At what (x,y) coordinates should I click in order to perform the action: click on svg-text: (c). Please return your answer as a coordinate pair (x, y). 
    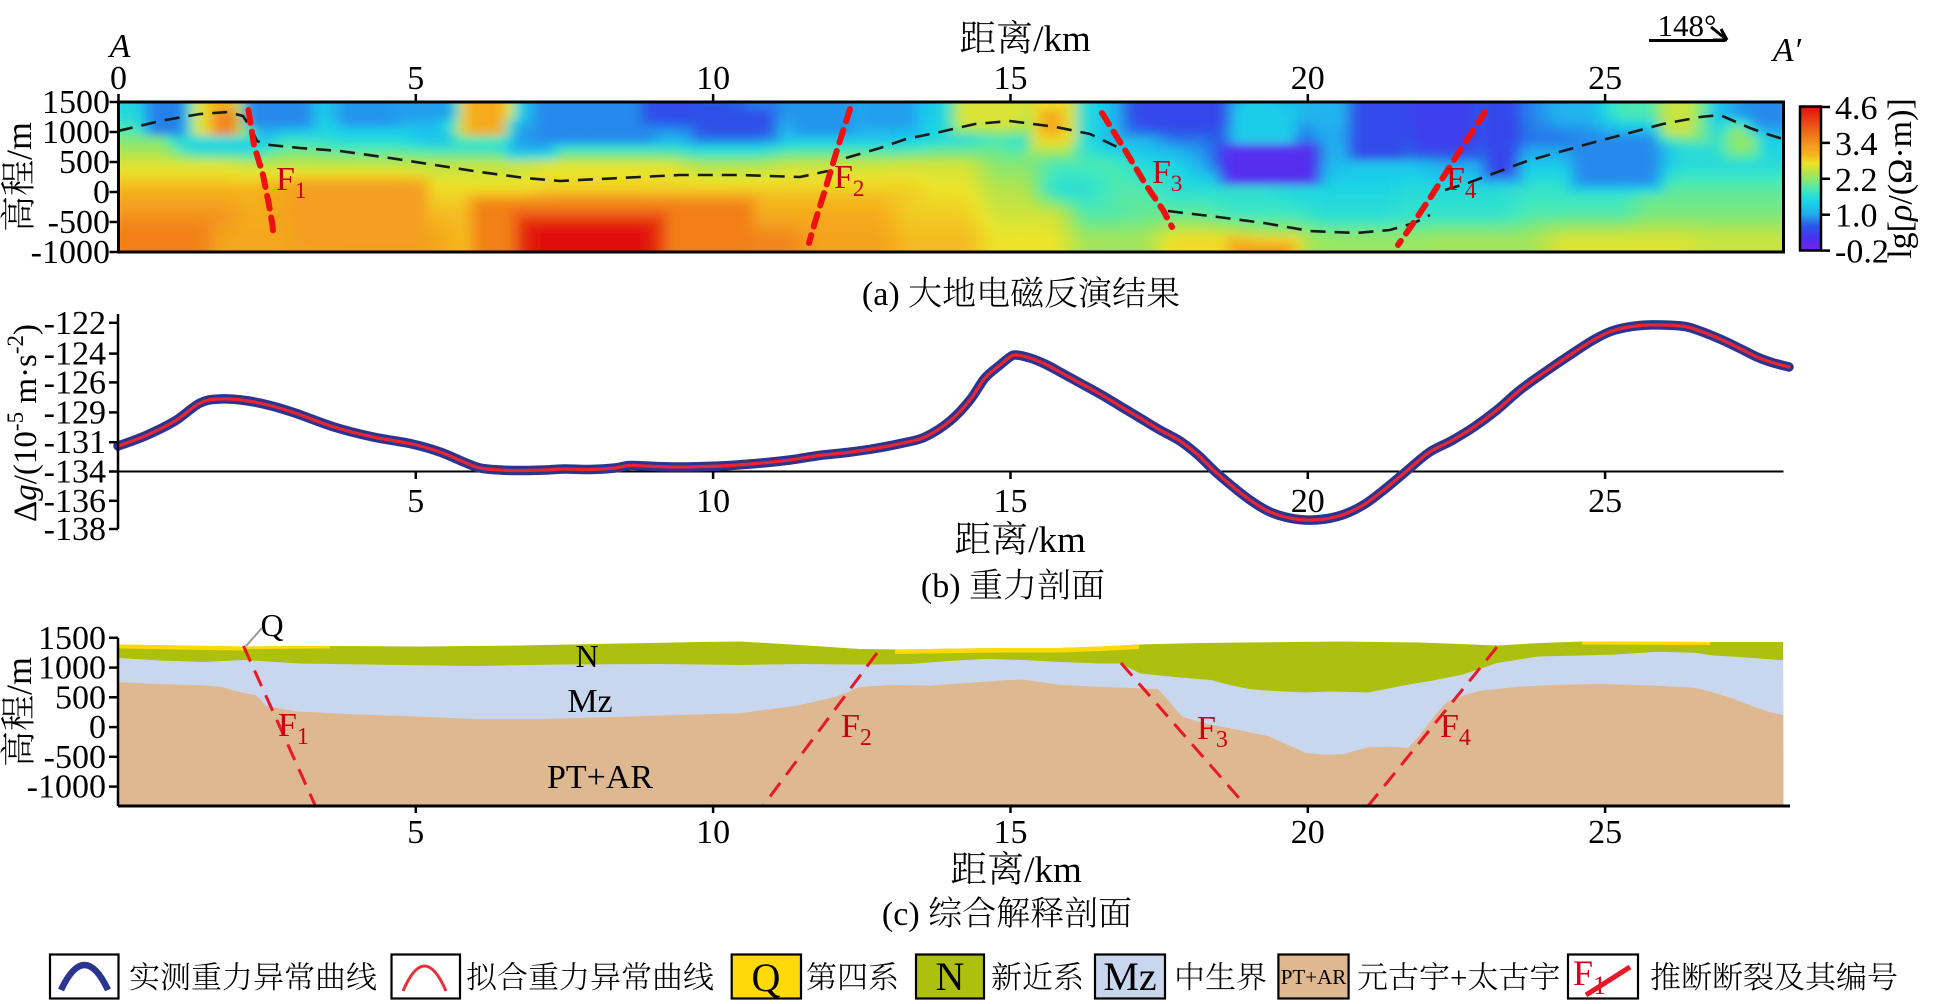
    Looking at the image, I should click on (901, 914).